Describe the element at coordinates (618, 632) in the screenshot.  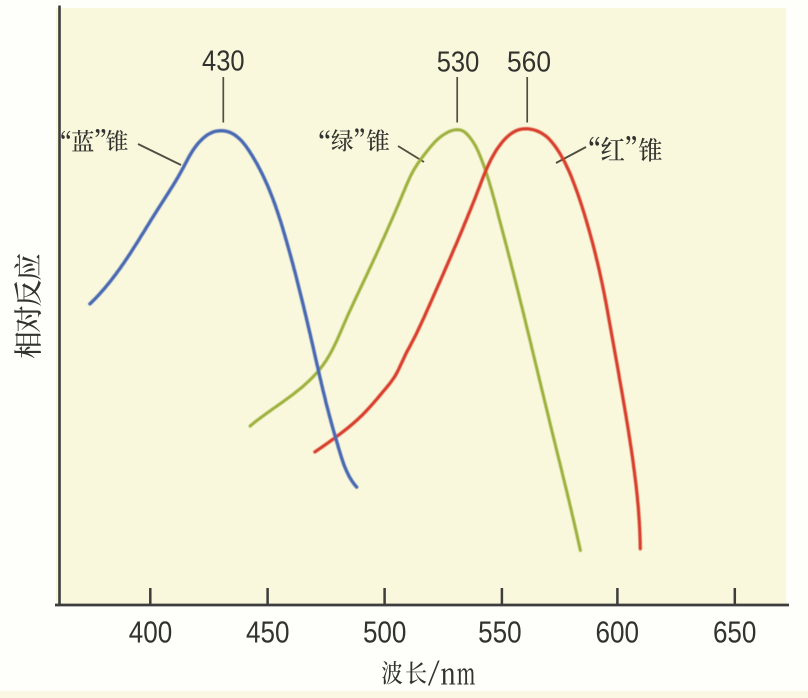
I see `svg-text: 600` at that location.